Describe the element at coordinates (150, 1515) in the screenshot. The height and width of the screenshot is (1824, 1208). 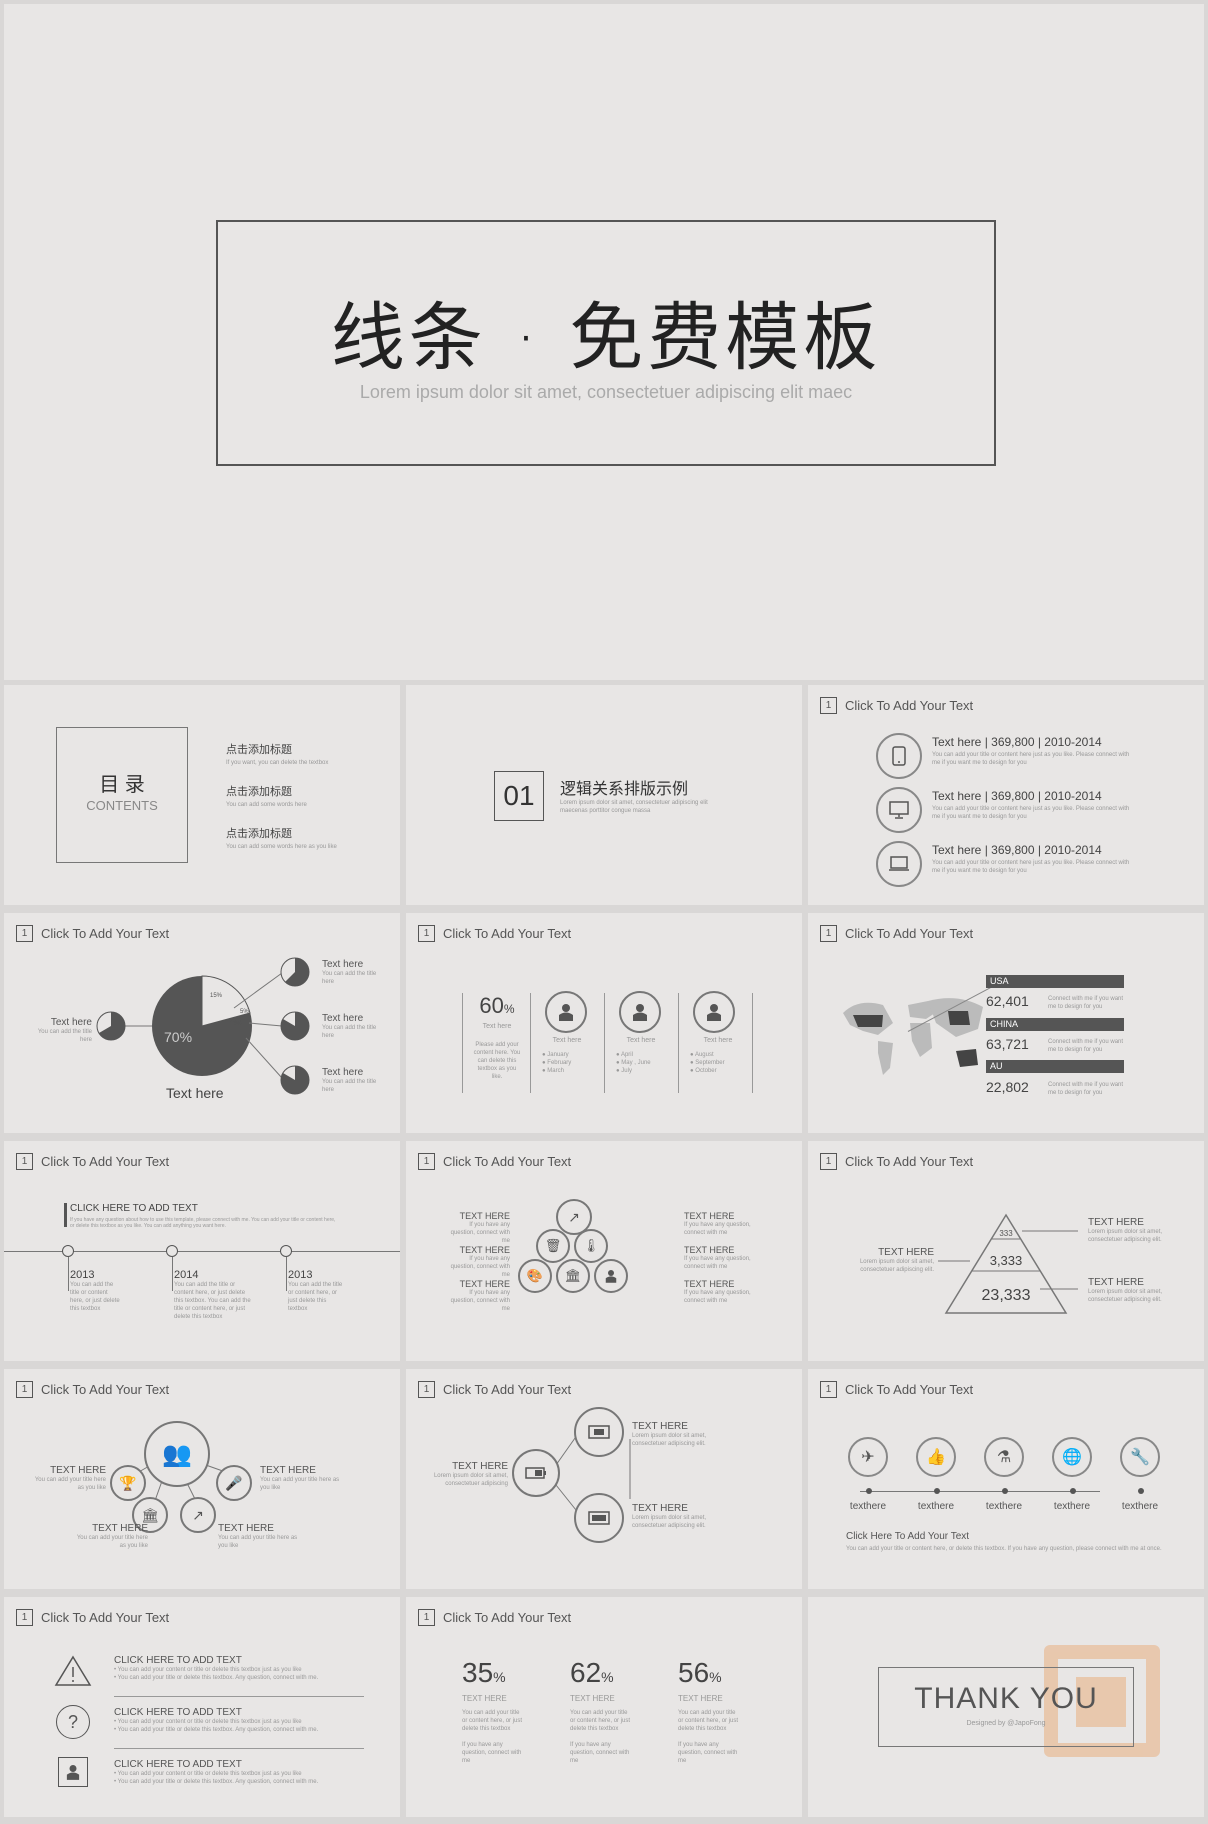
I see `bank-icon: 🏛` at that location.